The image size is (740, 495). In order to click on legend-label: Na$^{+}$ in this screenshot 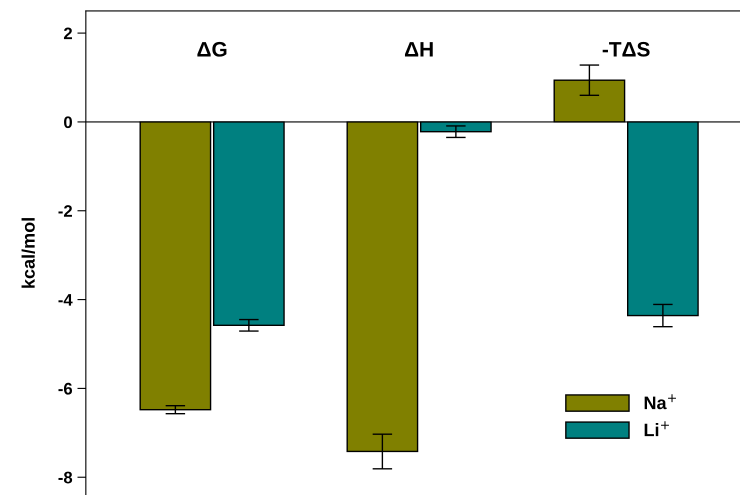, I will do `click(660, 402)`.